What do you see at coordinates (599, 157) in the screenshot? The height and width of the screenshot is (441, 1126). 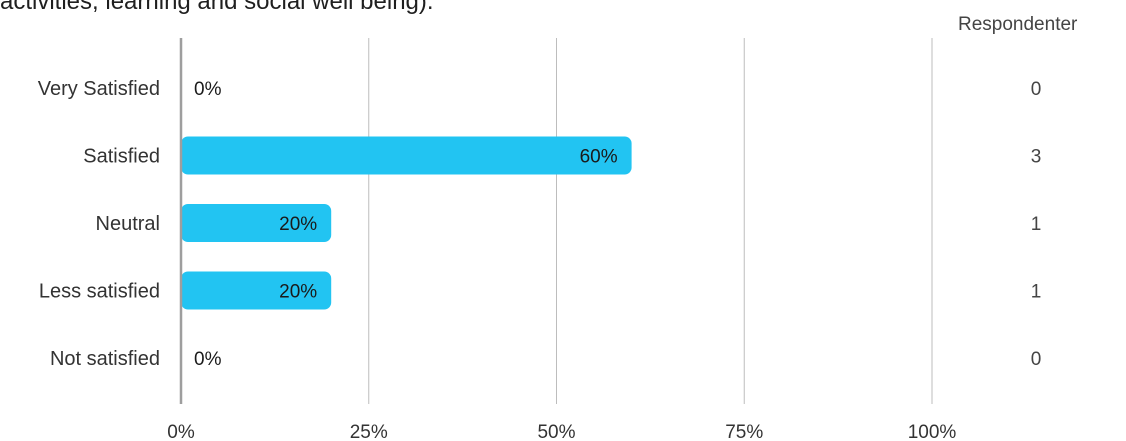 I see `data-label: 60%` at bounding box center [599, 157].